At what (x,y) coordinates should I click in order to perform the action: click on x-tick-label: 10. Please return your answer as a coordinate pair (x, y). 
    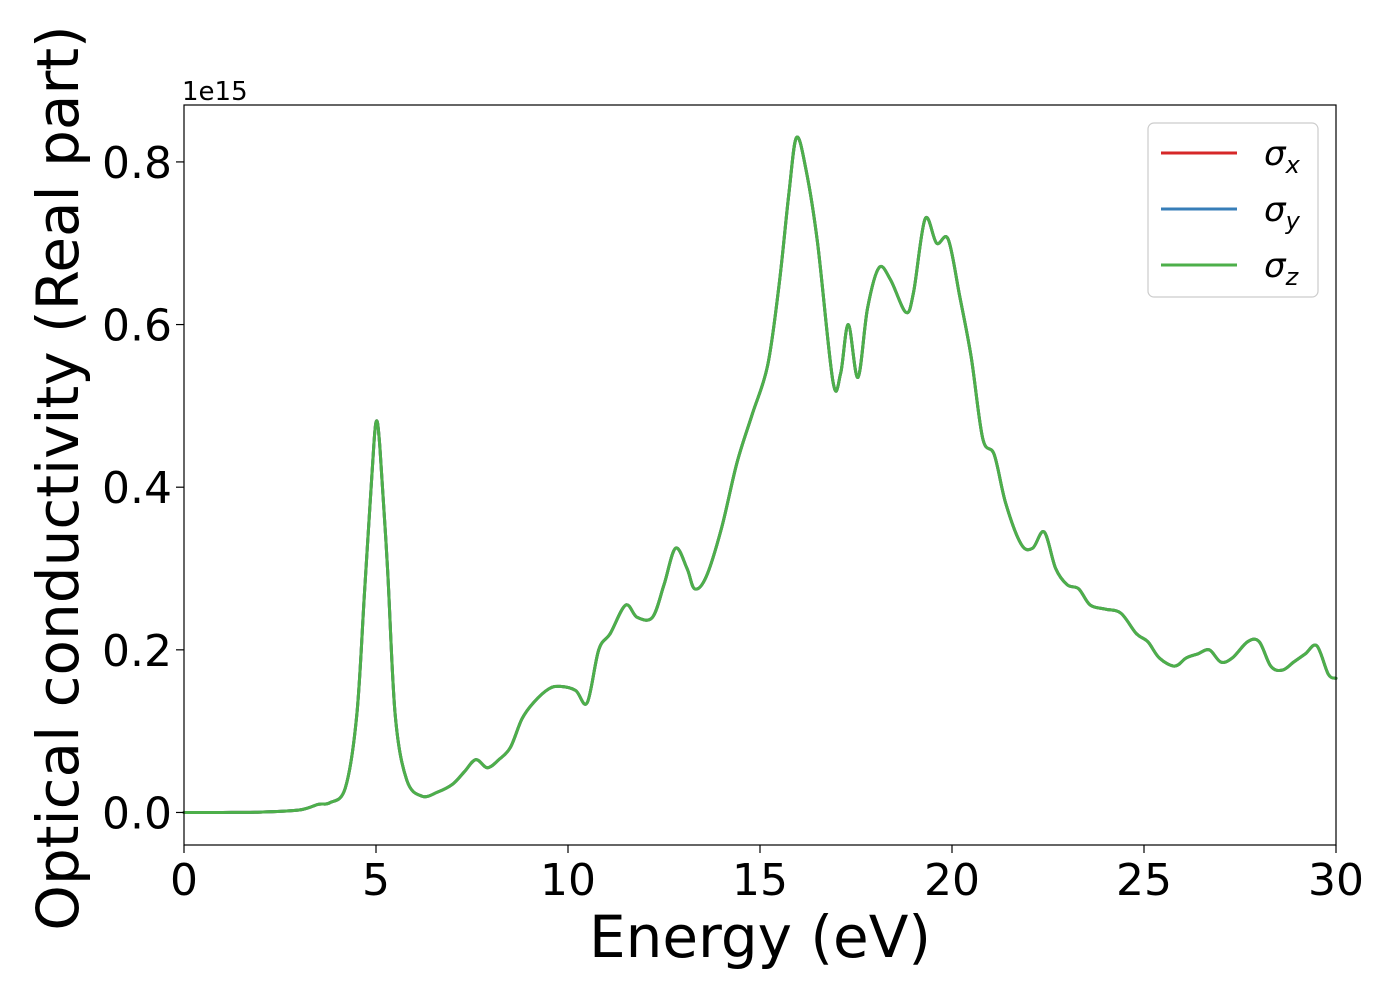
    Looking at the image, I should click on (568, 880).